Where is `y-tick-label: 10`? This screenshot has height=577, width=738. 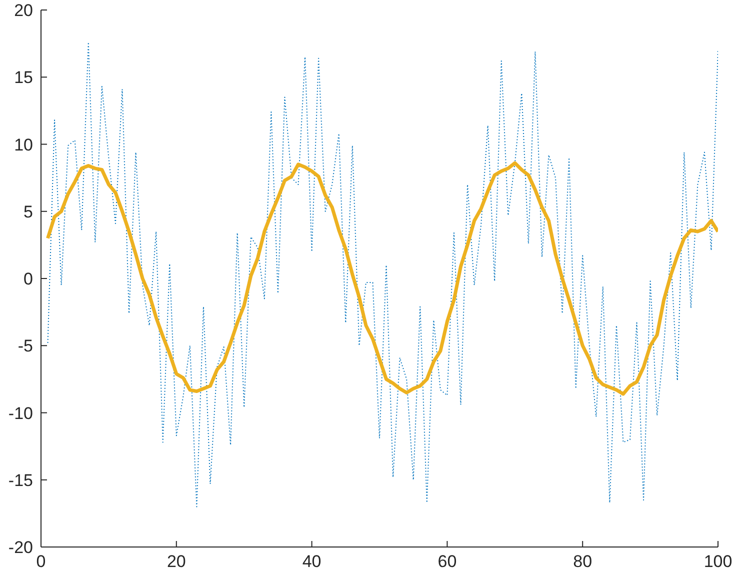
y-tick-label: 10 is located at coordinates (23, 144).